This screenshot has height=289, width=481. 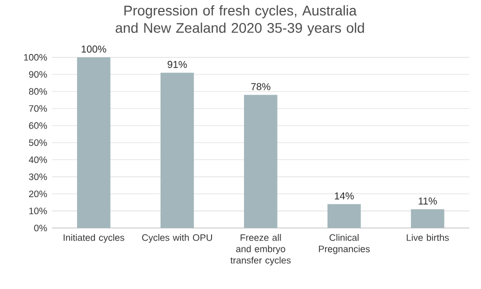 I want to click on y-tick-label: 20%, so click(x=38, y=194).